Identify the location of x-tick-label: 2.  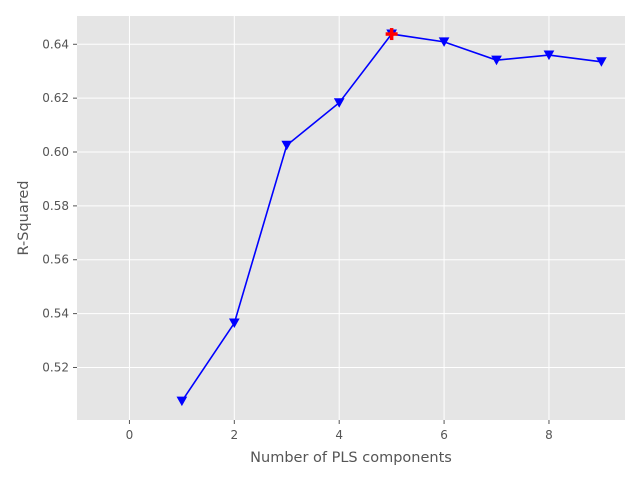
(235, 435).